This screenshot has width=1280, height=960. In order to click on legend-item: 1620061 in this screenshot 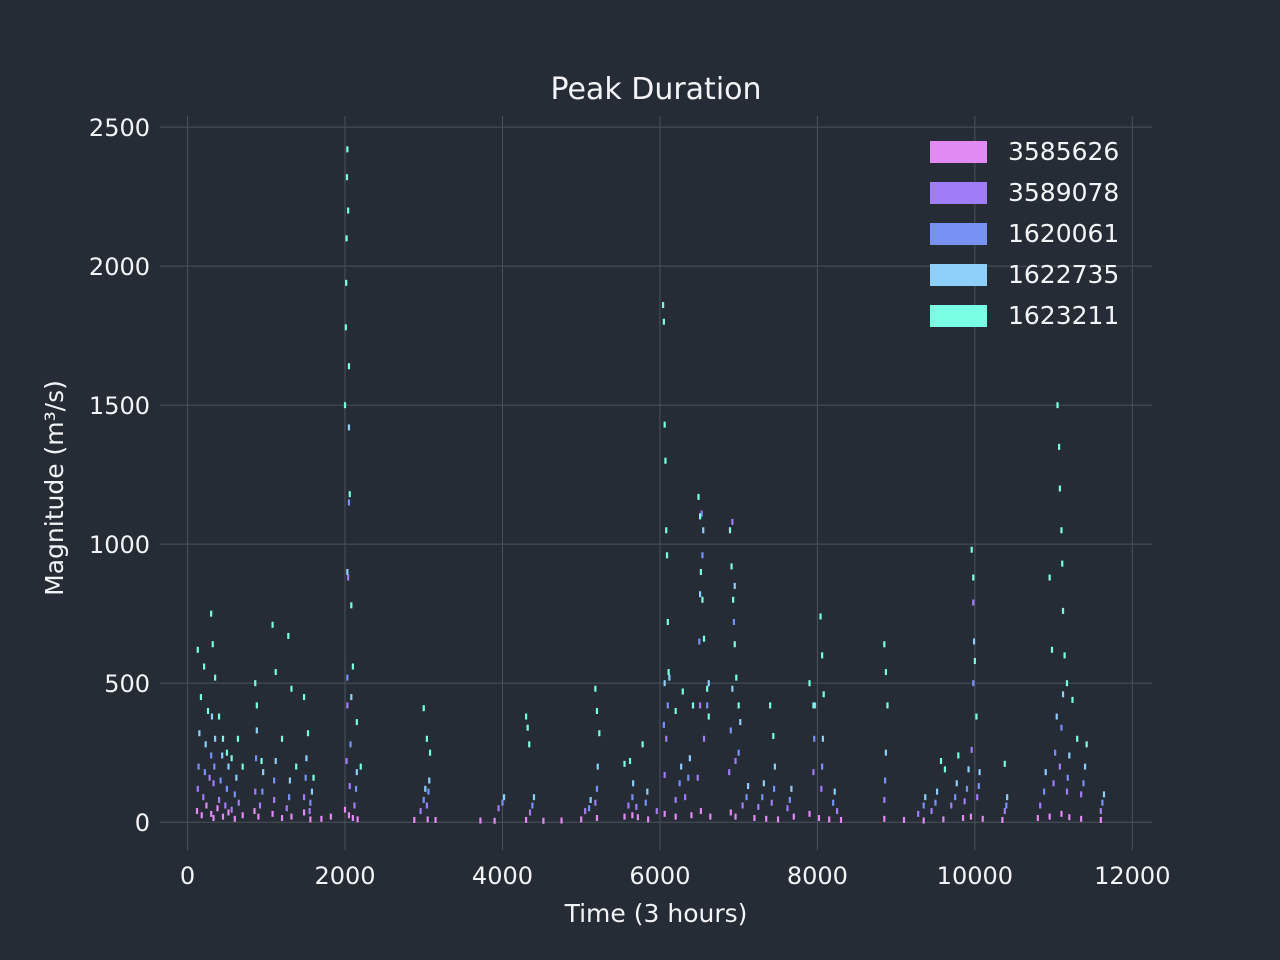, I will do `click(1024, 233)`.